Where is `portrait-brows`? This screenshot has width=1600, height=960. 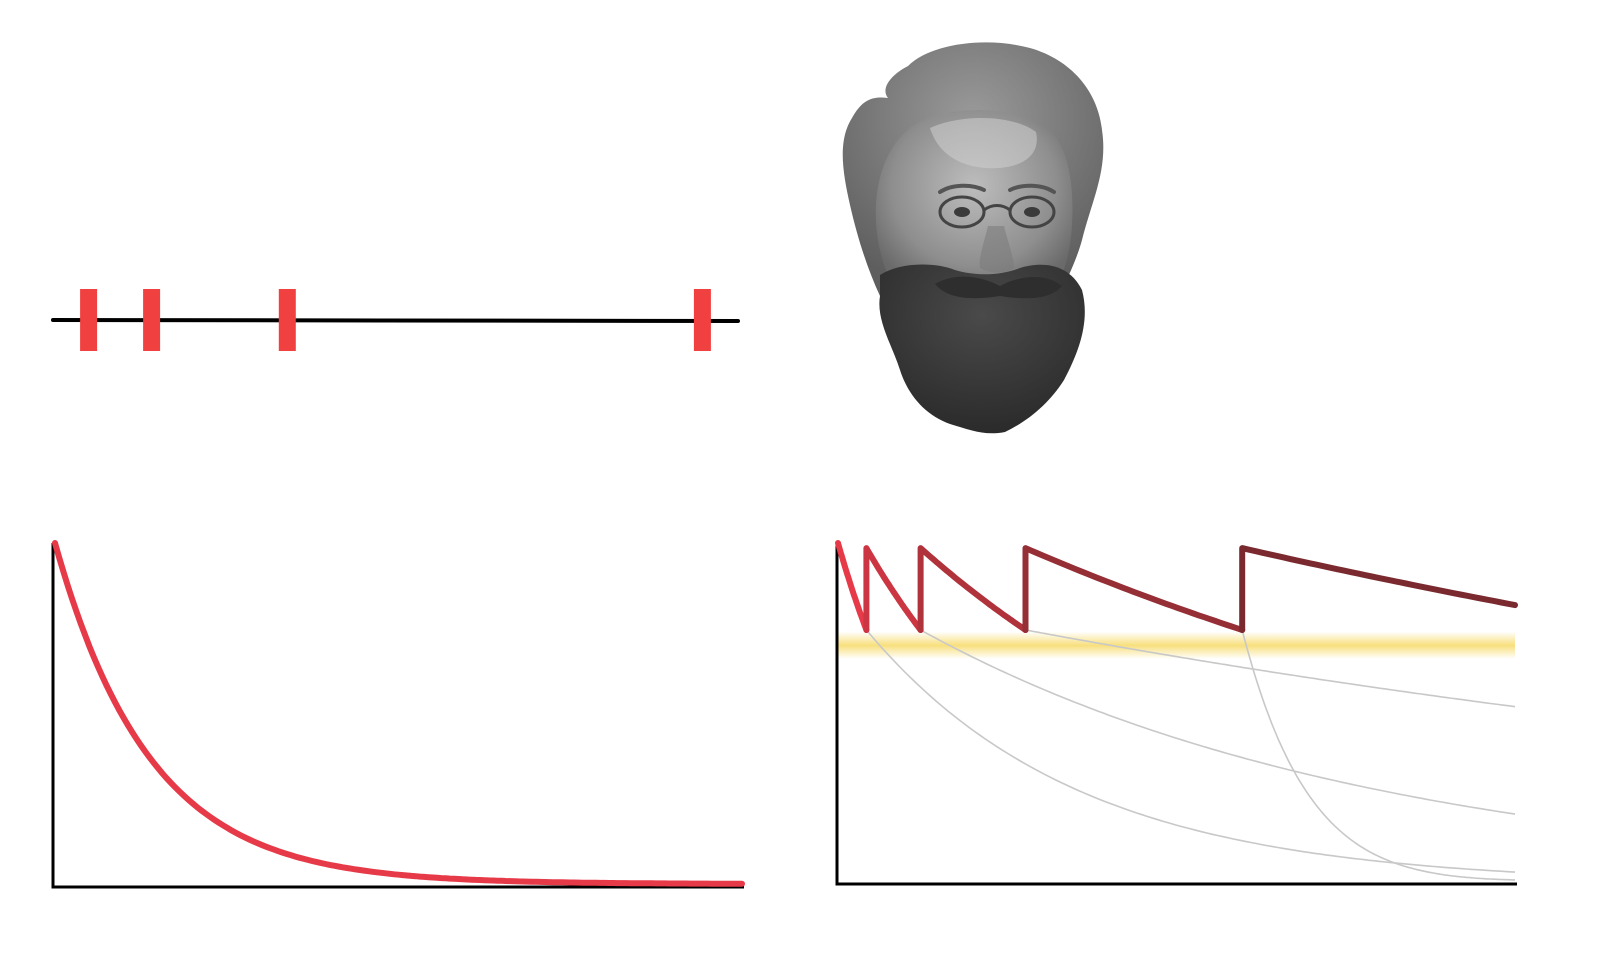 portrait-brows is located at coordinates (997, 188).